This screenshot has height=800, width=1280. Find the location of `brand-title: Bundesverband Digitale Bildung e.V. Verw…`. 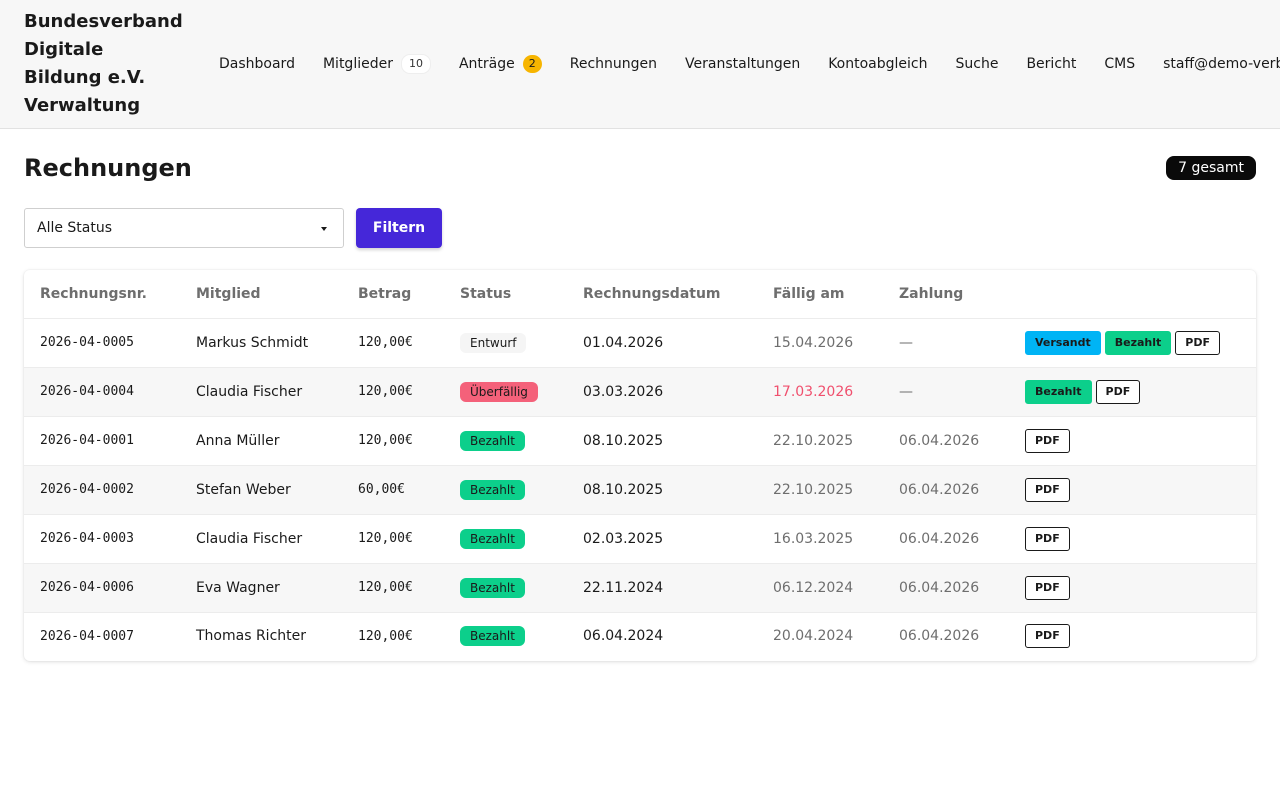

brand-title: Bundesverband Digitale Bildung e.V. Verw… is located at coordinates (111, 64).